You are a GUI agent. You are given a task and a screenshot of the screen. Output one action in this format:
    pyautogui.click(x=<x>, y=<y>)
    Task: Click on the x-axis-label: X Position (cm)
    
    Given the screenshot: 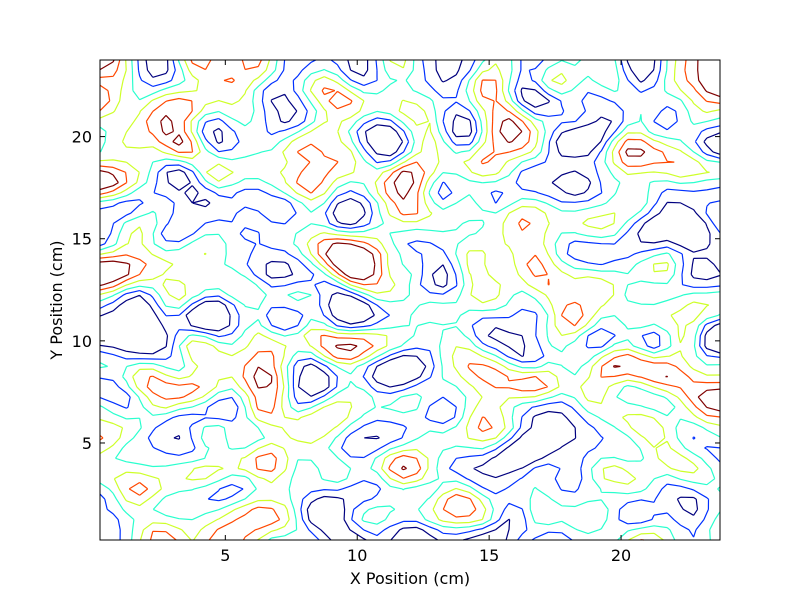 What is the action you would take?
    pyautogui.click(x=410, y=578)
    